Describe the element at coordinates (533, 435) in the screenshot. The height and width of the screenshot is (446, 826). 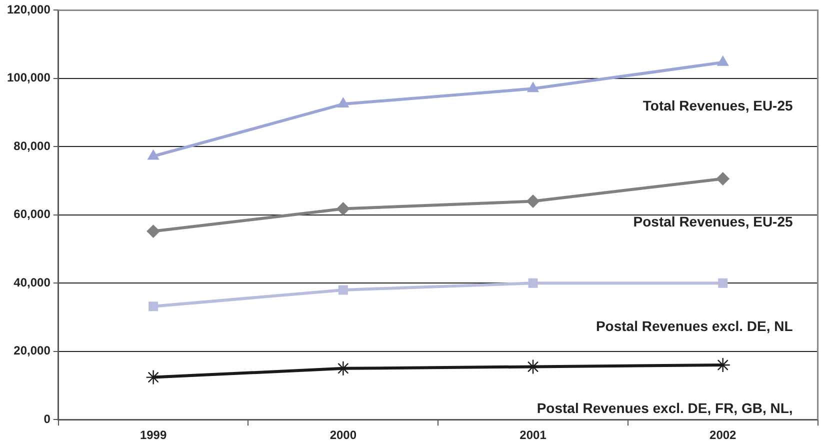
I see `x-tick-label: 2001` at that location.